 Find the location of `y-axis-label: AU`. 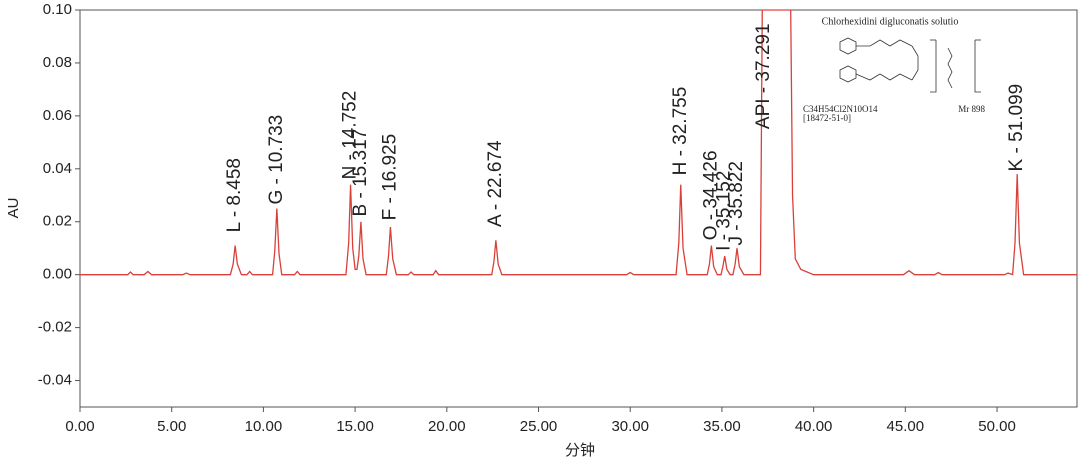

y-axis-label: AU is located at coordinates (13, 208).